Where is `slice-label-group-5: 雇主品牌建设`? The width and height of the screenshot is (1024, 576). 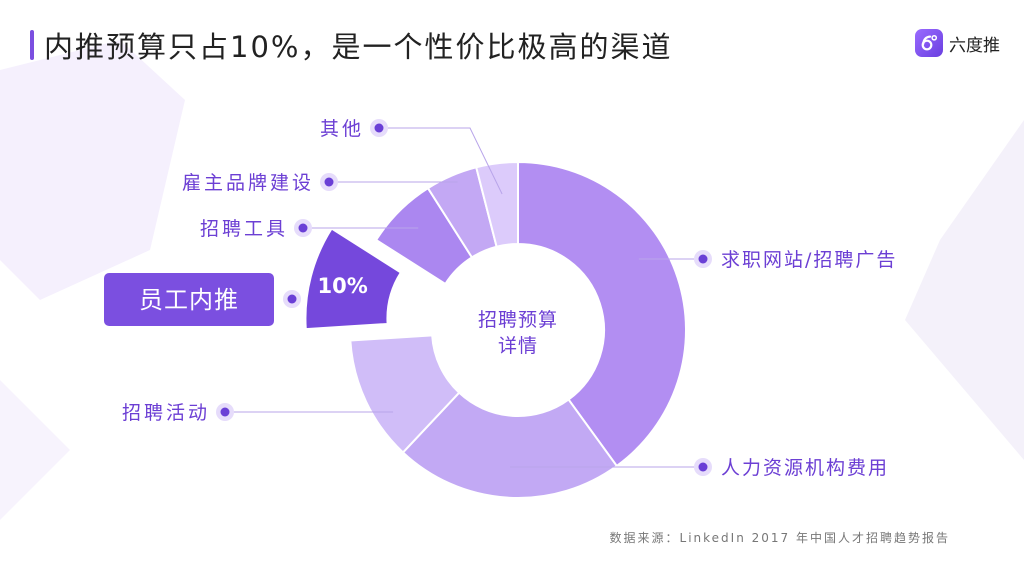
slice-label-group-5: 雇主品牌建设 is located at coordinates (320, 183).